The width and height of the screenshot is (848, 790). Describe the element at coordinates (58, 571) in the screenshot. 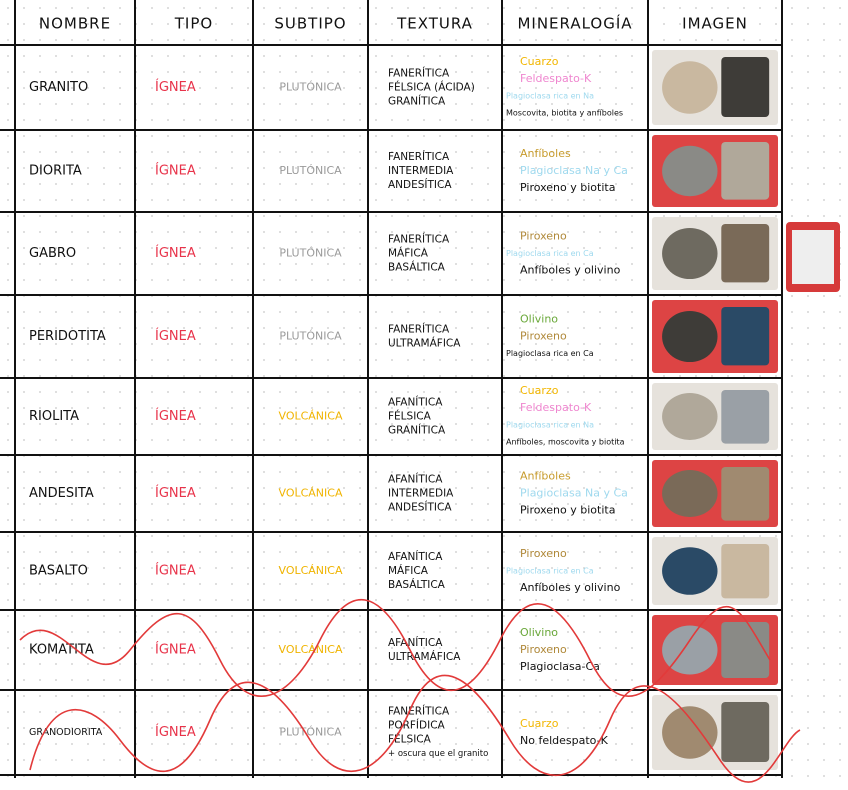

I see `rock-name: BASALTO` at that location.